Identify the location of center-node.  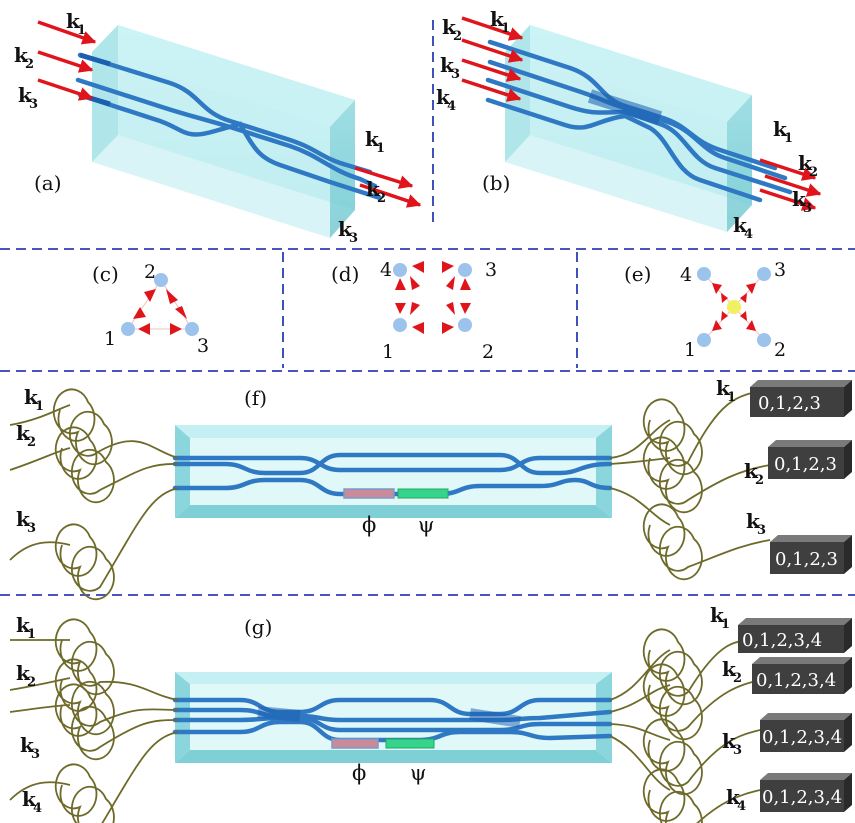
(734, 307).